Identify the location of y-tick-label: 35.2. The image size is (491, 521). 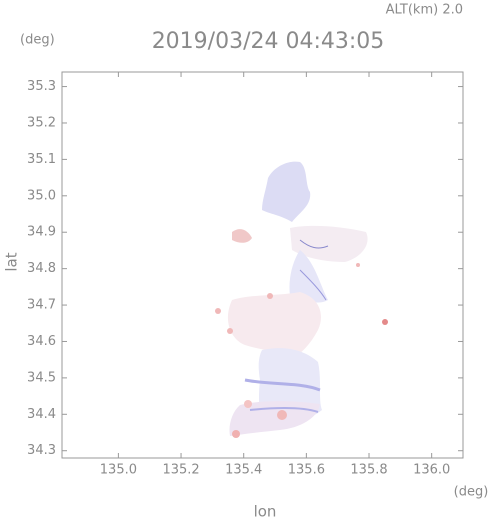
(41, 122).